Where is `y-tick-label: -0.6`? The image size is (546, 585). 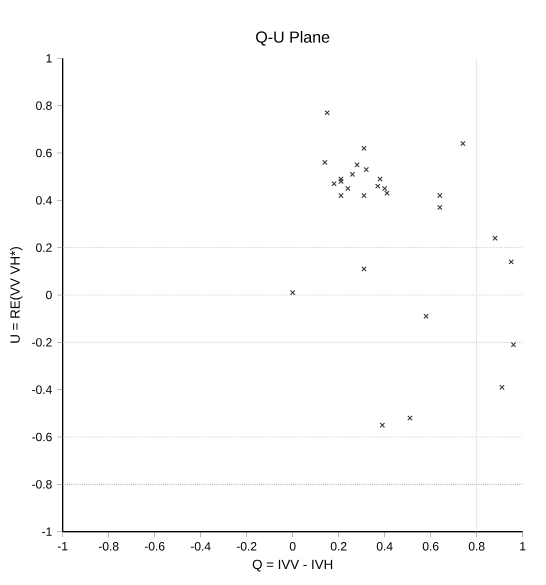
y-tick-label: -0.6 is located at coordinates (42, 437).